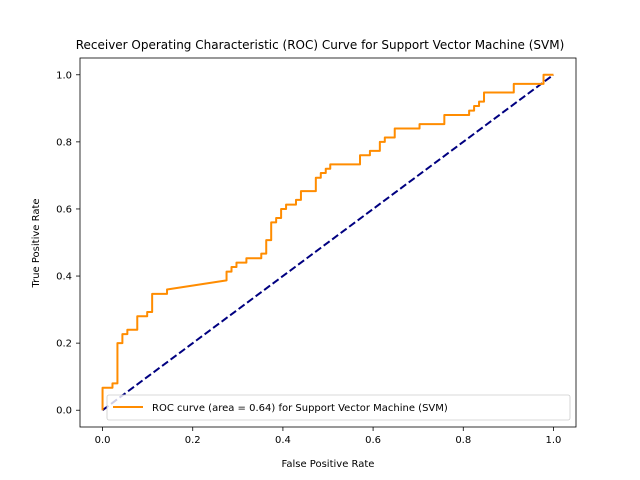 Image resolution: width=640 pixels, height=480 pixels. What do you see at coordinates (283, 440) in the screenshot?
I see `x-tick-label: 0.4` at bounding box center [283, 440].